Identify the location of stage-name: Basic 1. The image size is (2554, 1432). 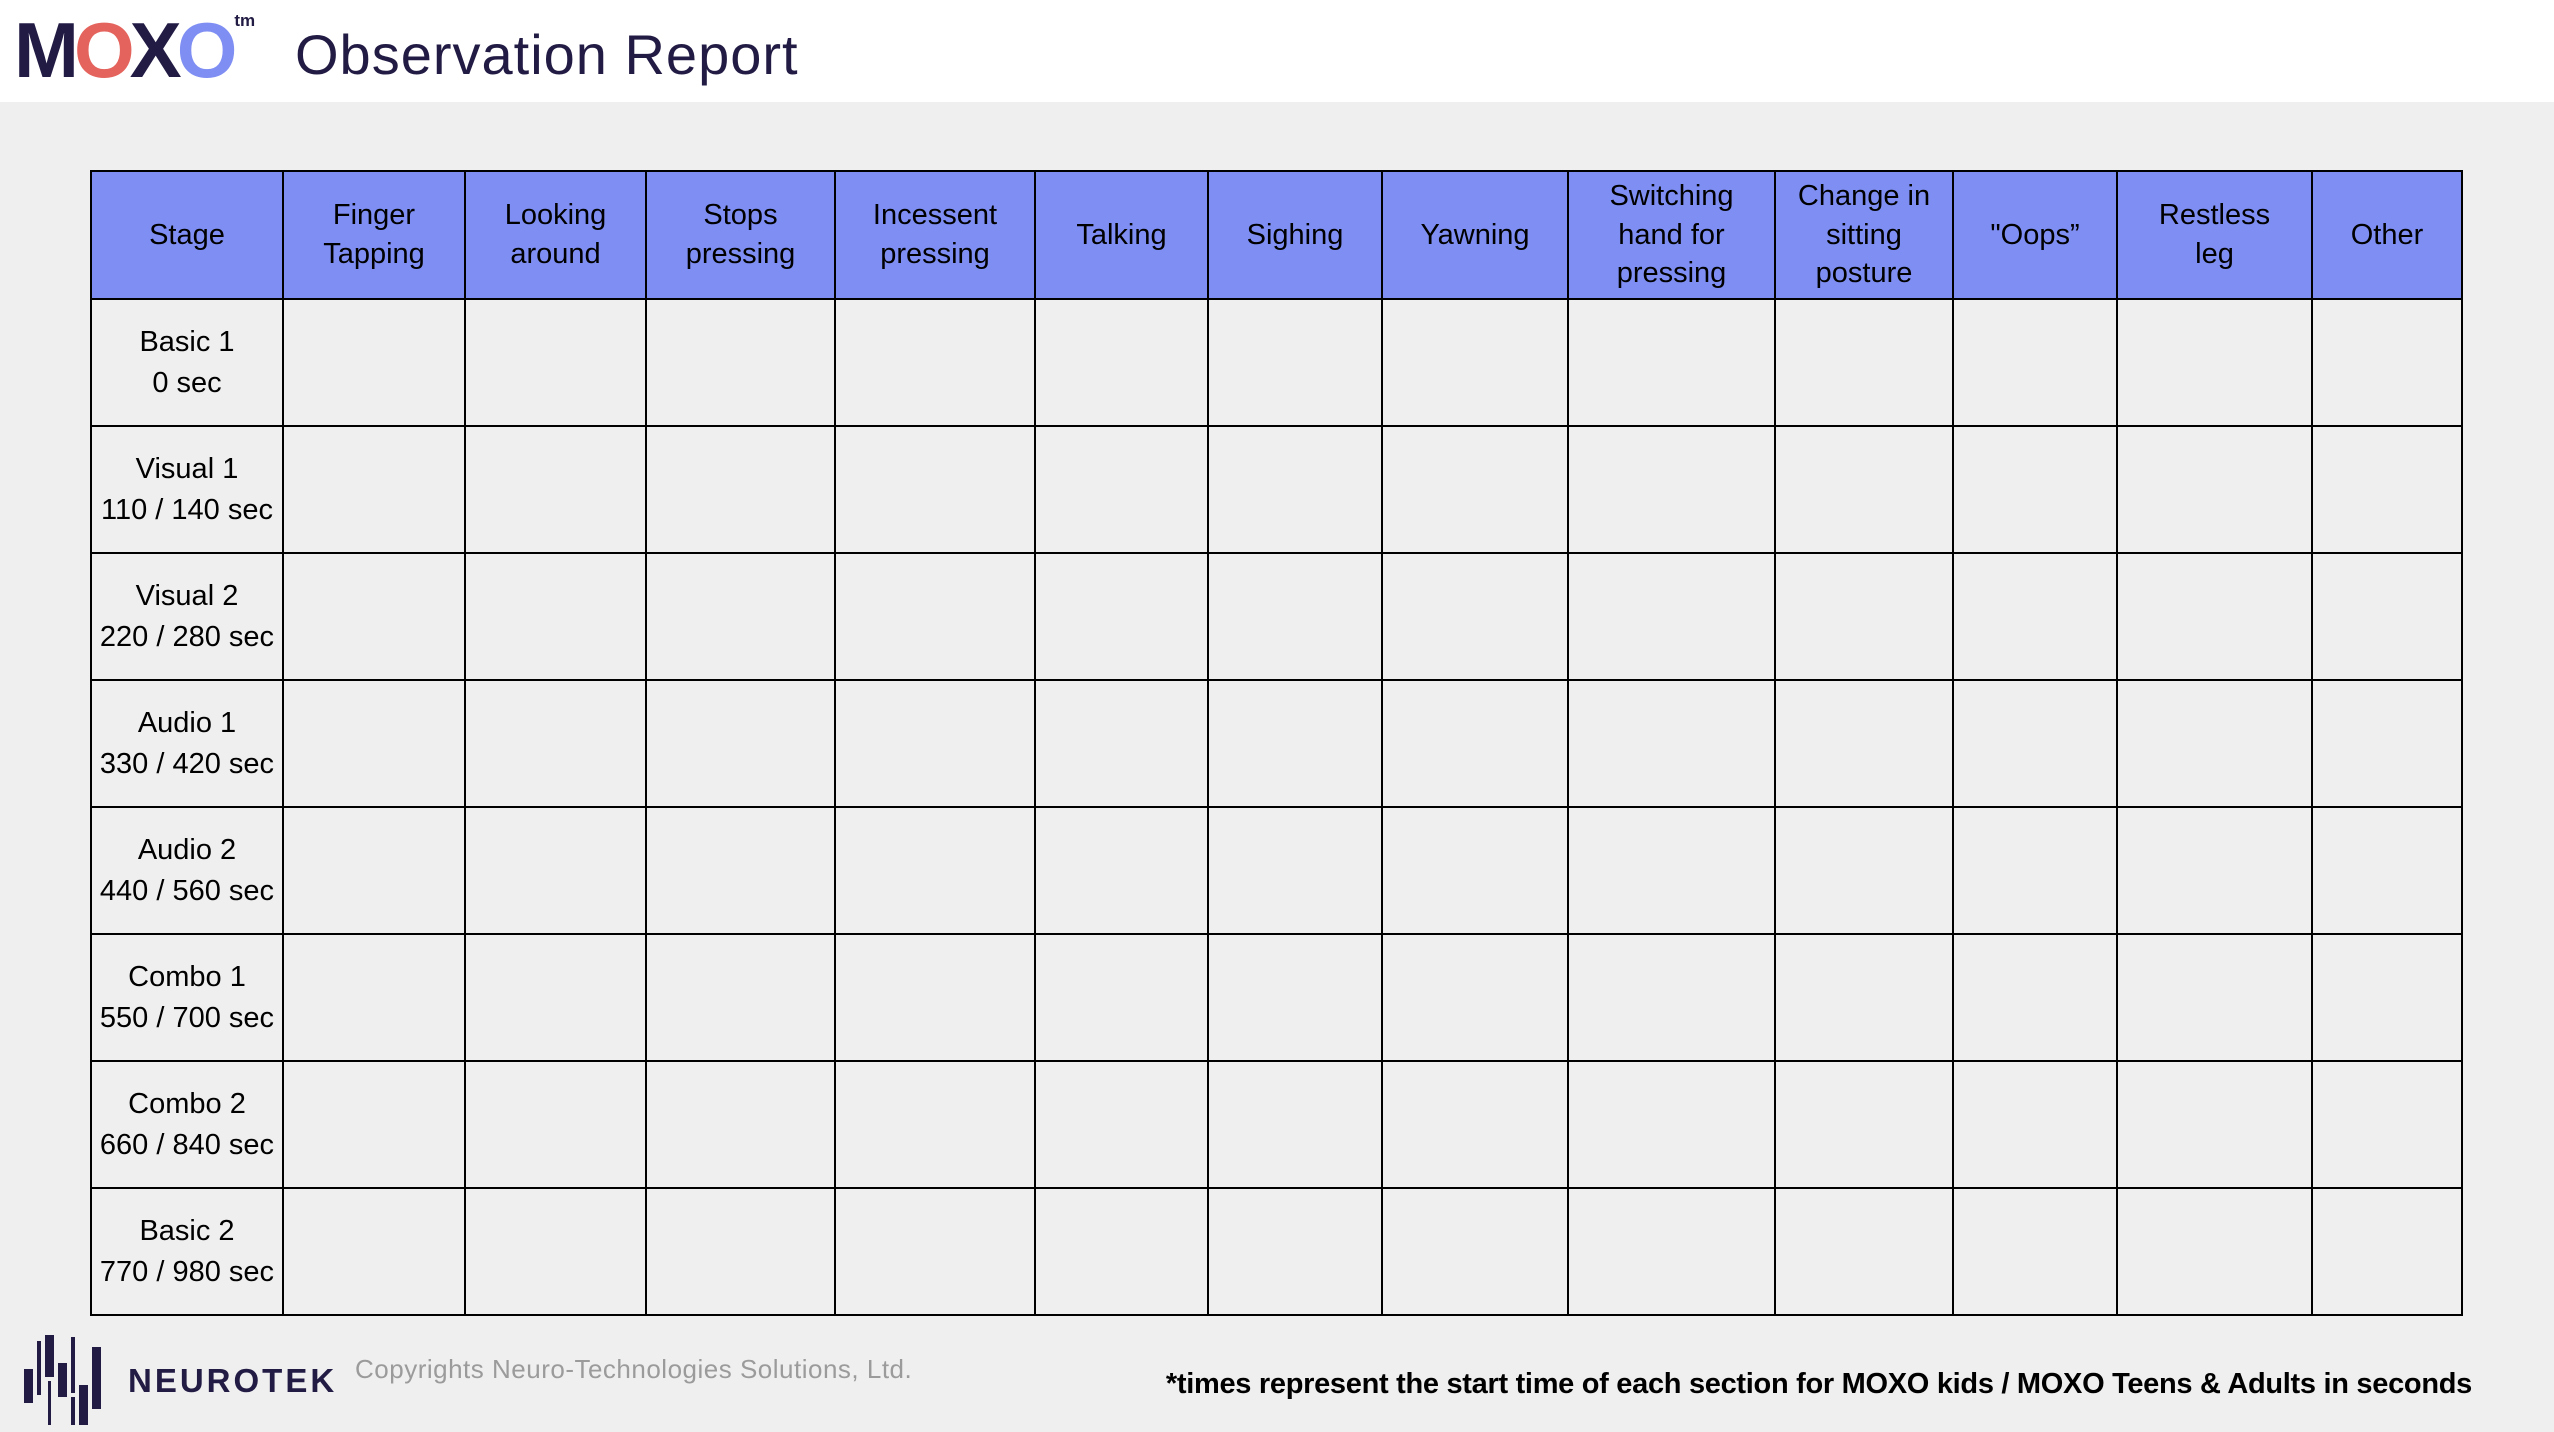
(187, 342).